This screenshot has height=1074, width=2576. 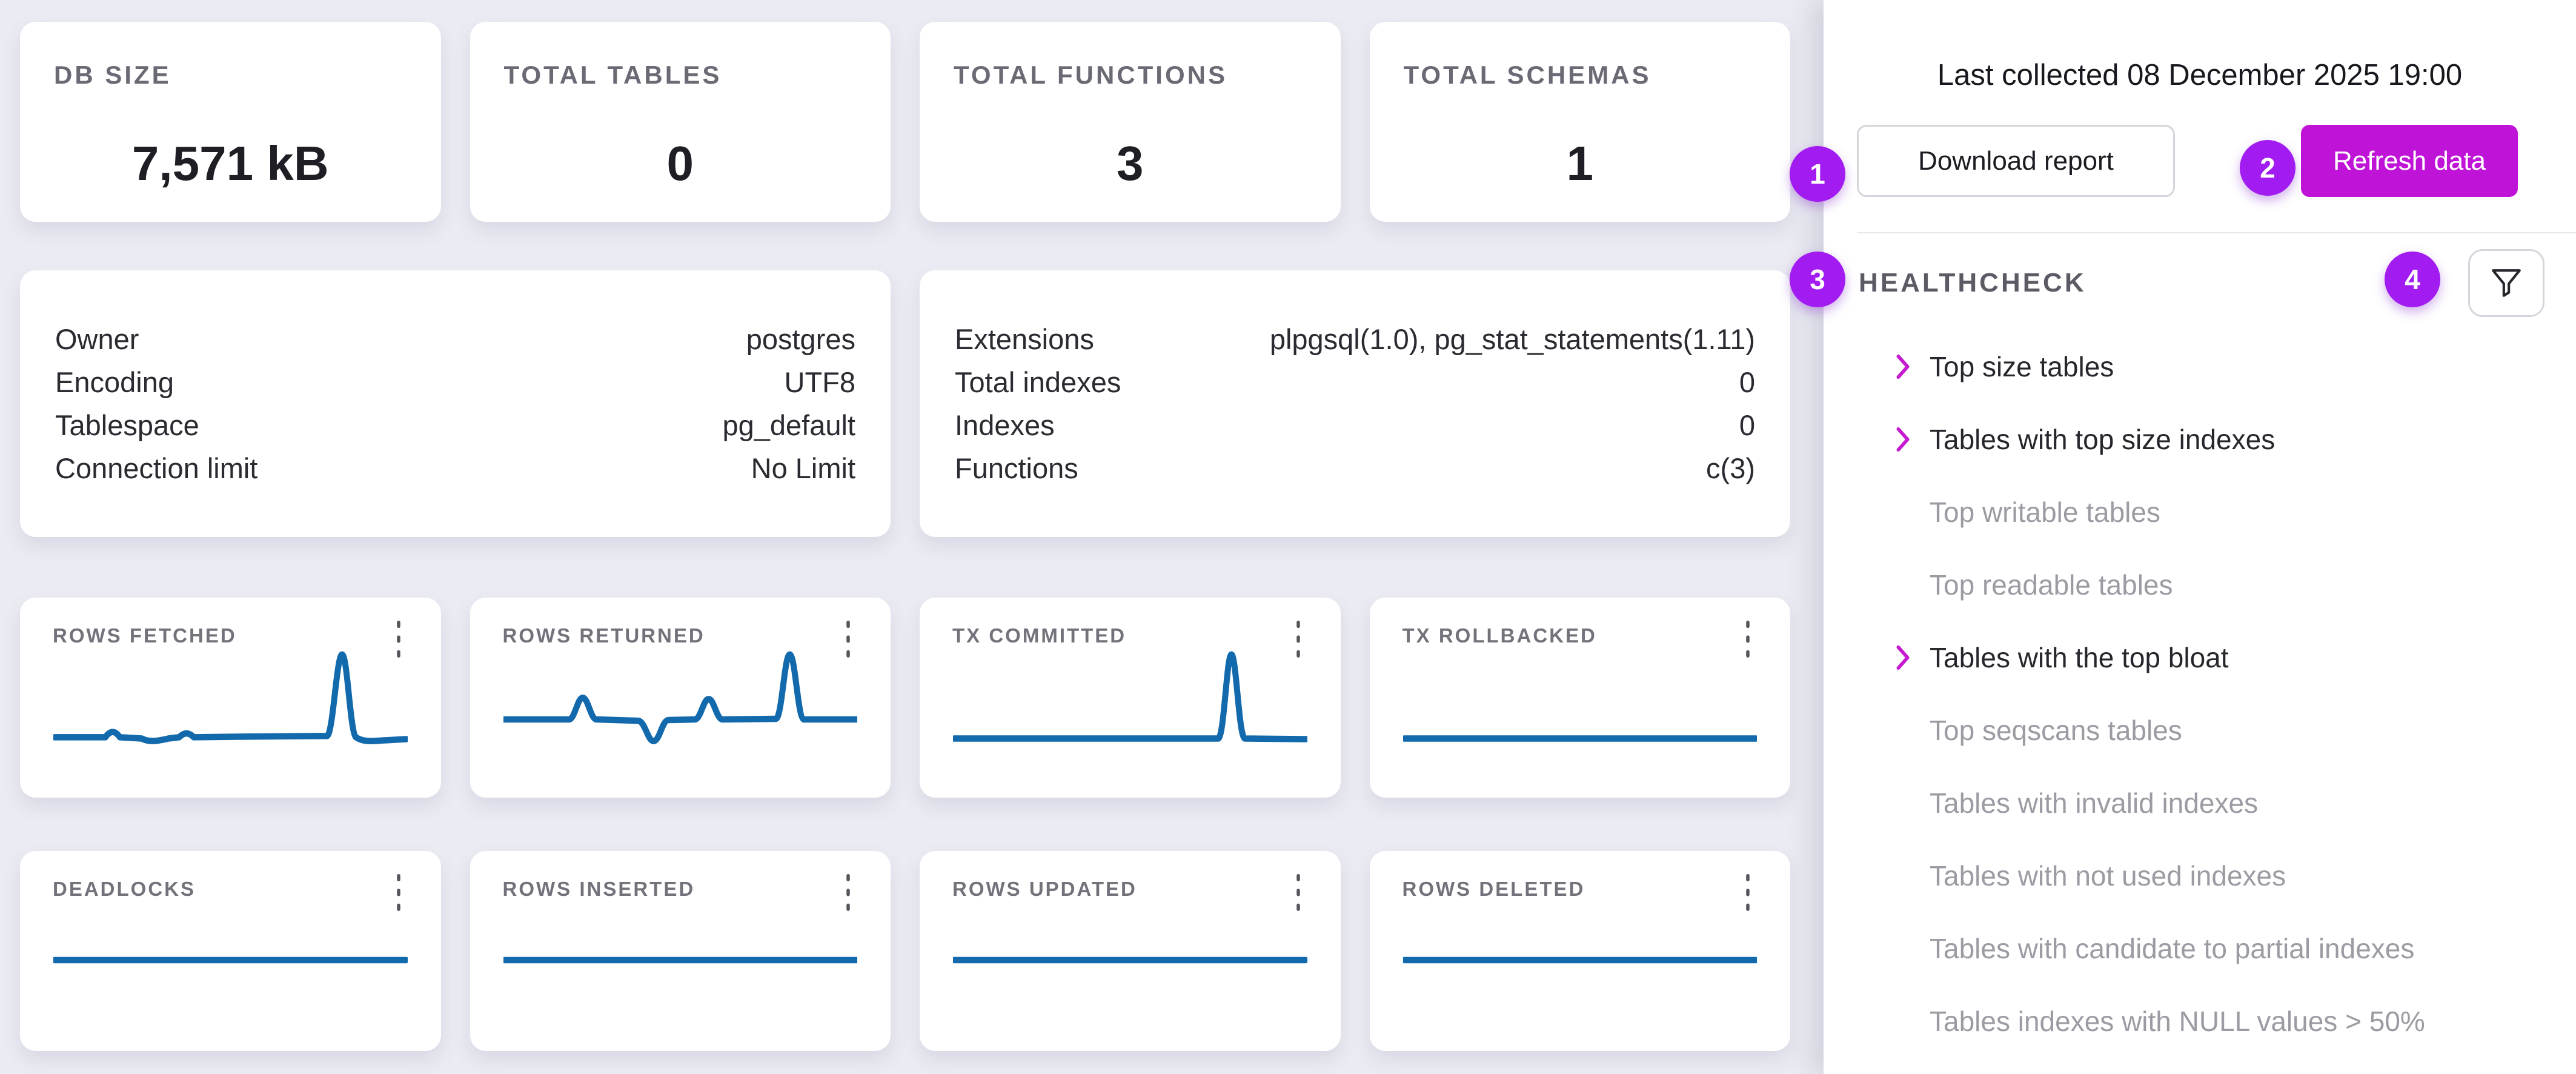 I want to click on stat-label: TOTAL TABLES, so click(x=612, y=75).